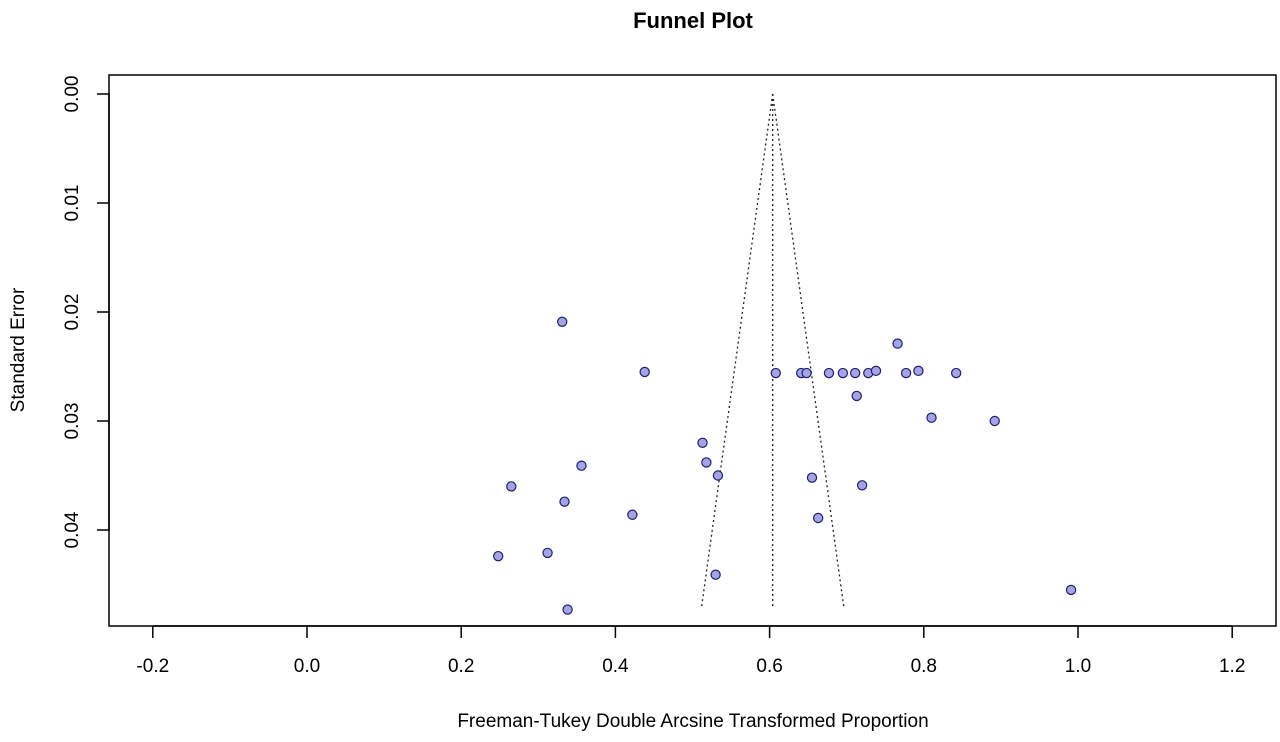 The image size is (1280, 742). What do you see at coordinates (615, 666) in the screenshot?
I see `x-tick-label: 0.4` at bounding box center [615, 666].